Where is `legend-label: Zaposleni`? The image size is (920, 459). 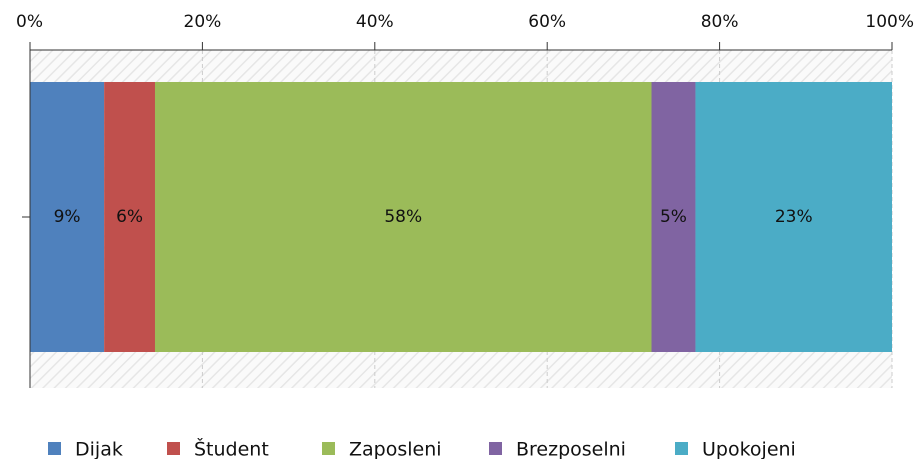 legend-label: Zaposleni is located at coordinates (395, 449).